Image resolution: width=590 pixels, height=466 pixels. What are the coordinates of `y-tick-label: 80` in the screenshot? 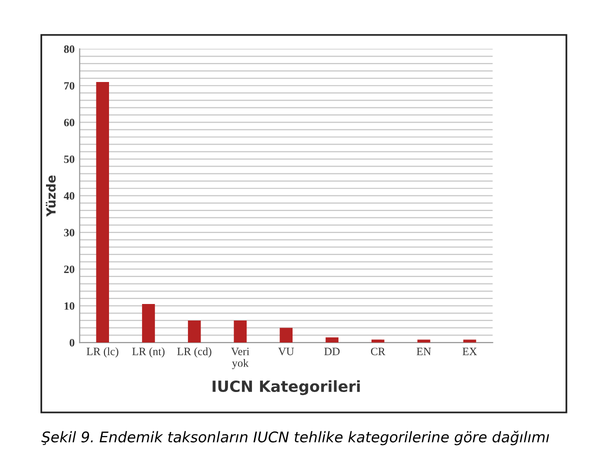 It's located at (69, 49).